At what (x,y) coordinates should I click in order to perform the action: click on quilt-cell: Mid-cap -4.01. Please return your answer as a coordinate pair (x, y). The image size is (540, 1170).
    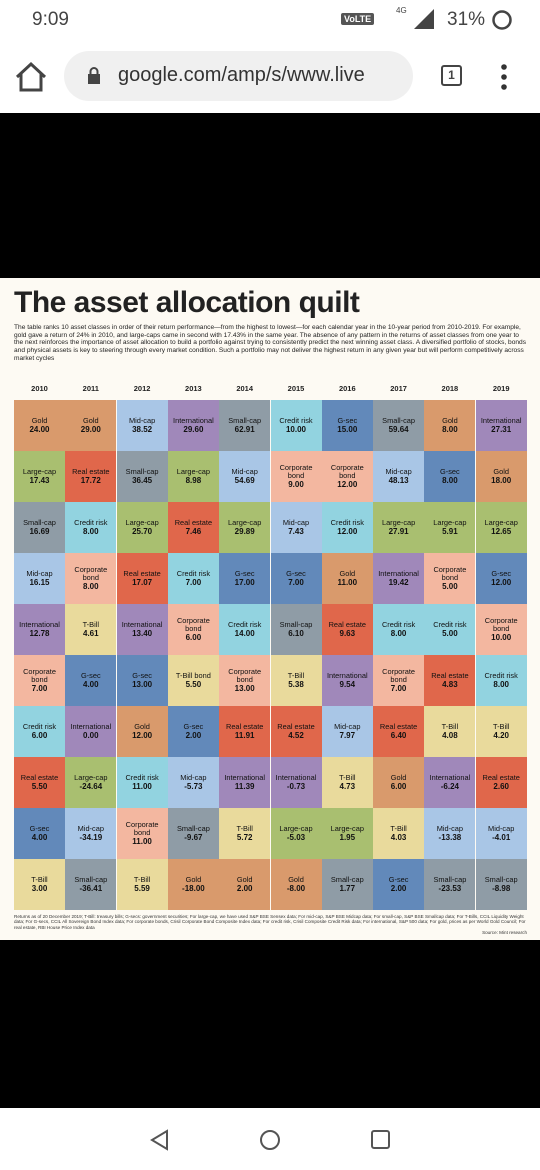
    Looking at the image, I should click on (501, 833).